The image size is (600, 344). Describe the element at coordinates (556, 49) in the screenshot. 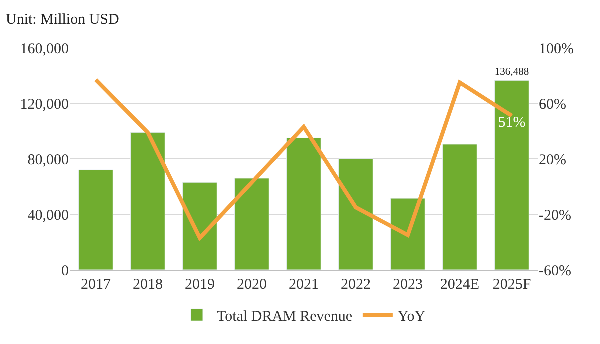

I see `y2-tick-label: 100%` at that location.